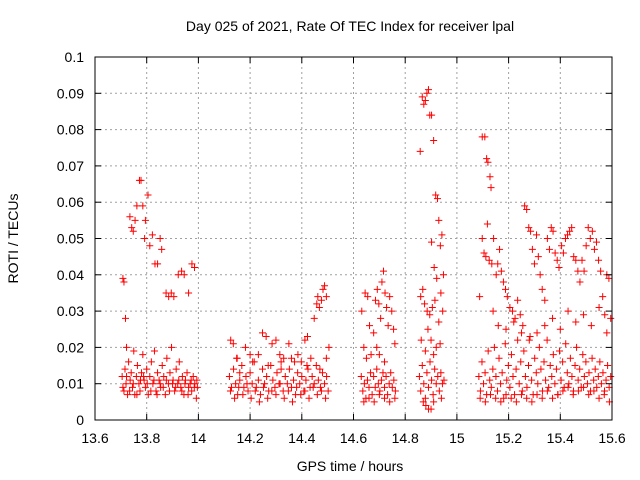  What do you see at coordinates (508, 438) in the screenshot?
I see `x-tick-label: 15.2` at bounding box center [508, 438].